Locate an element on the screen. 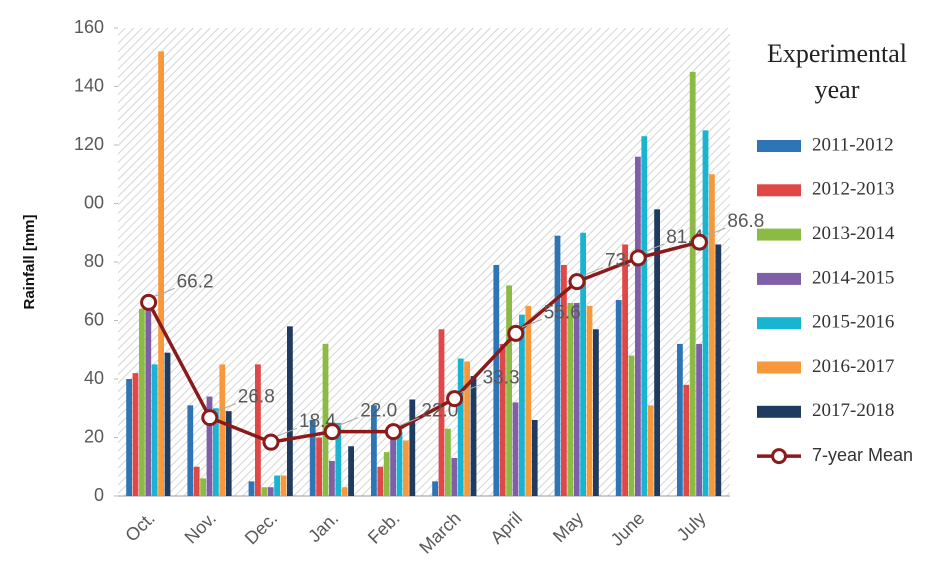  x-tick-label: March is located at coordinates (440, 533).